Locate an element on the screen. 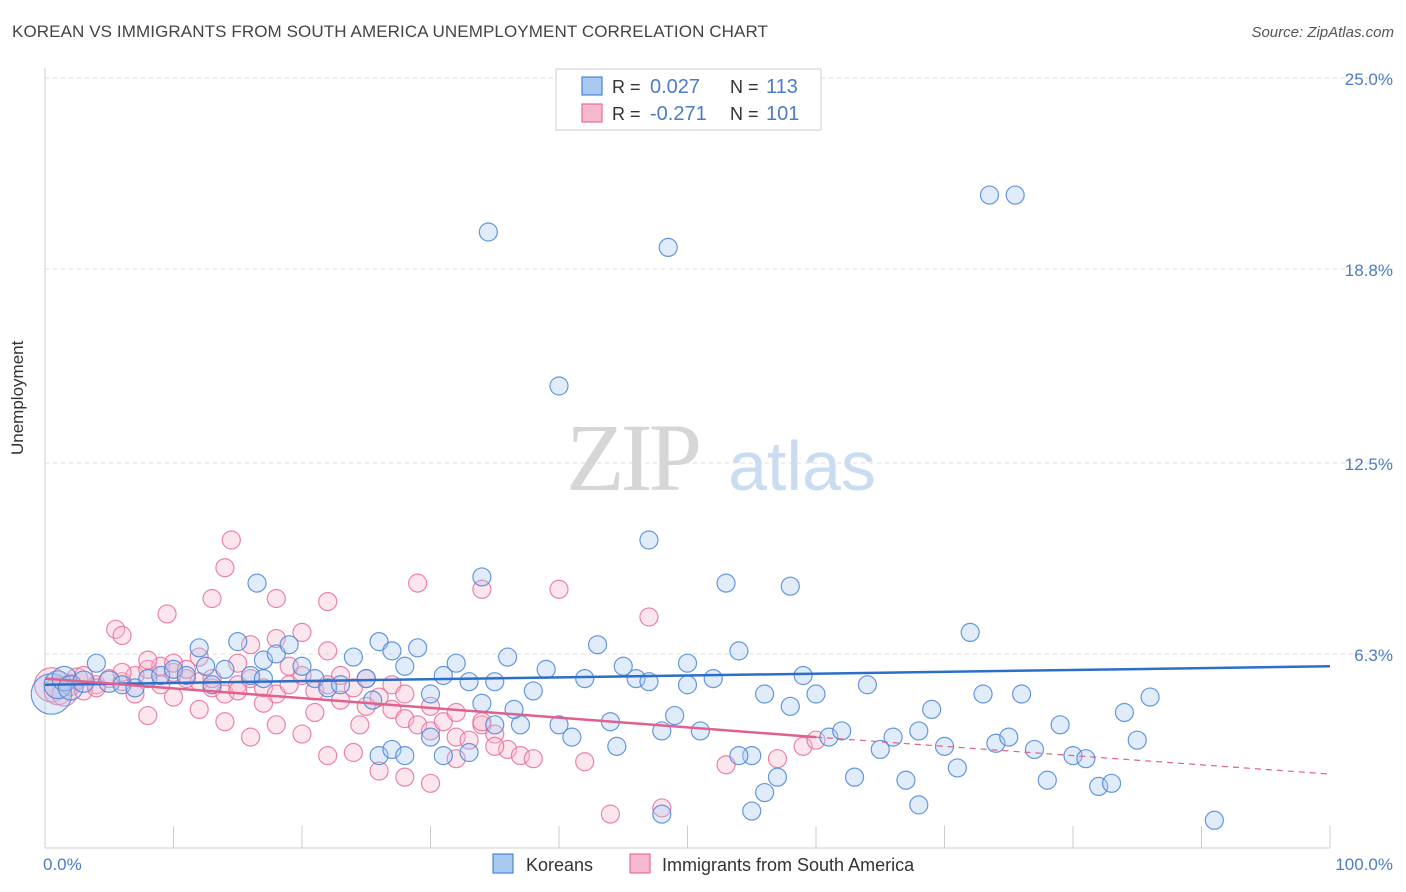 The width and height of the screenshot is (1406, 892). bottom-legend: Koreans Immigrants from South America is located at coordinates (703, 864).